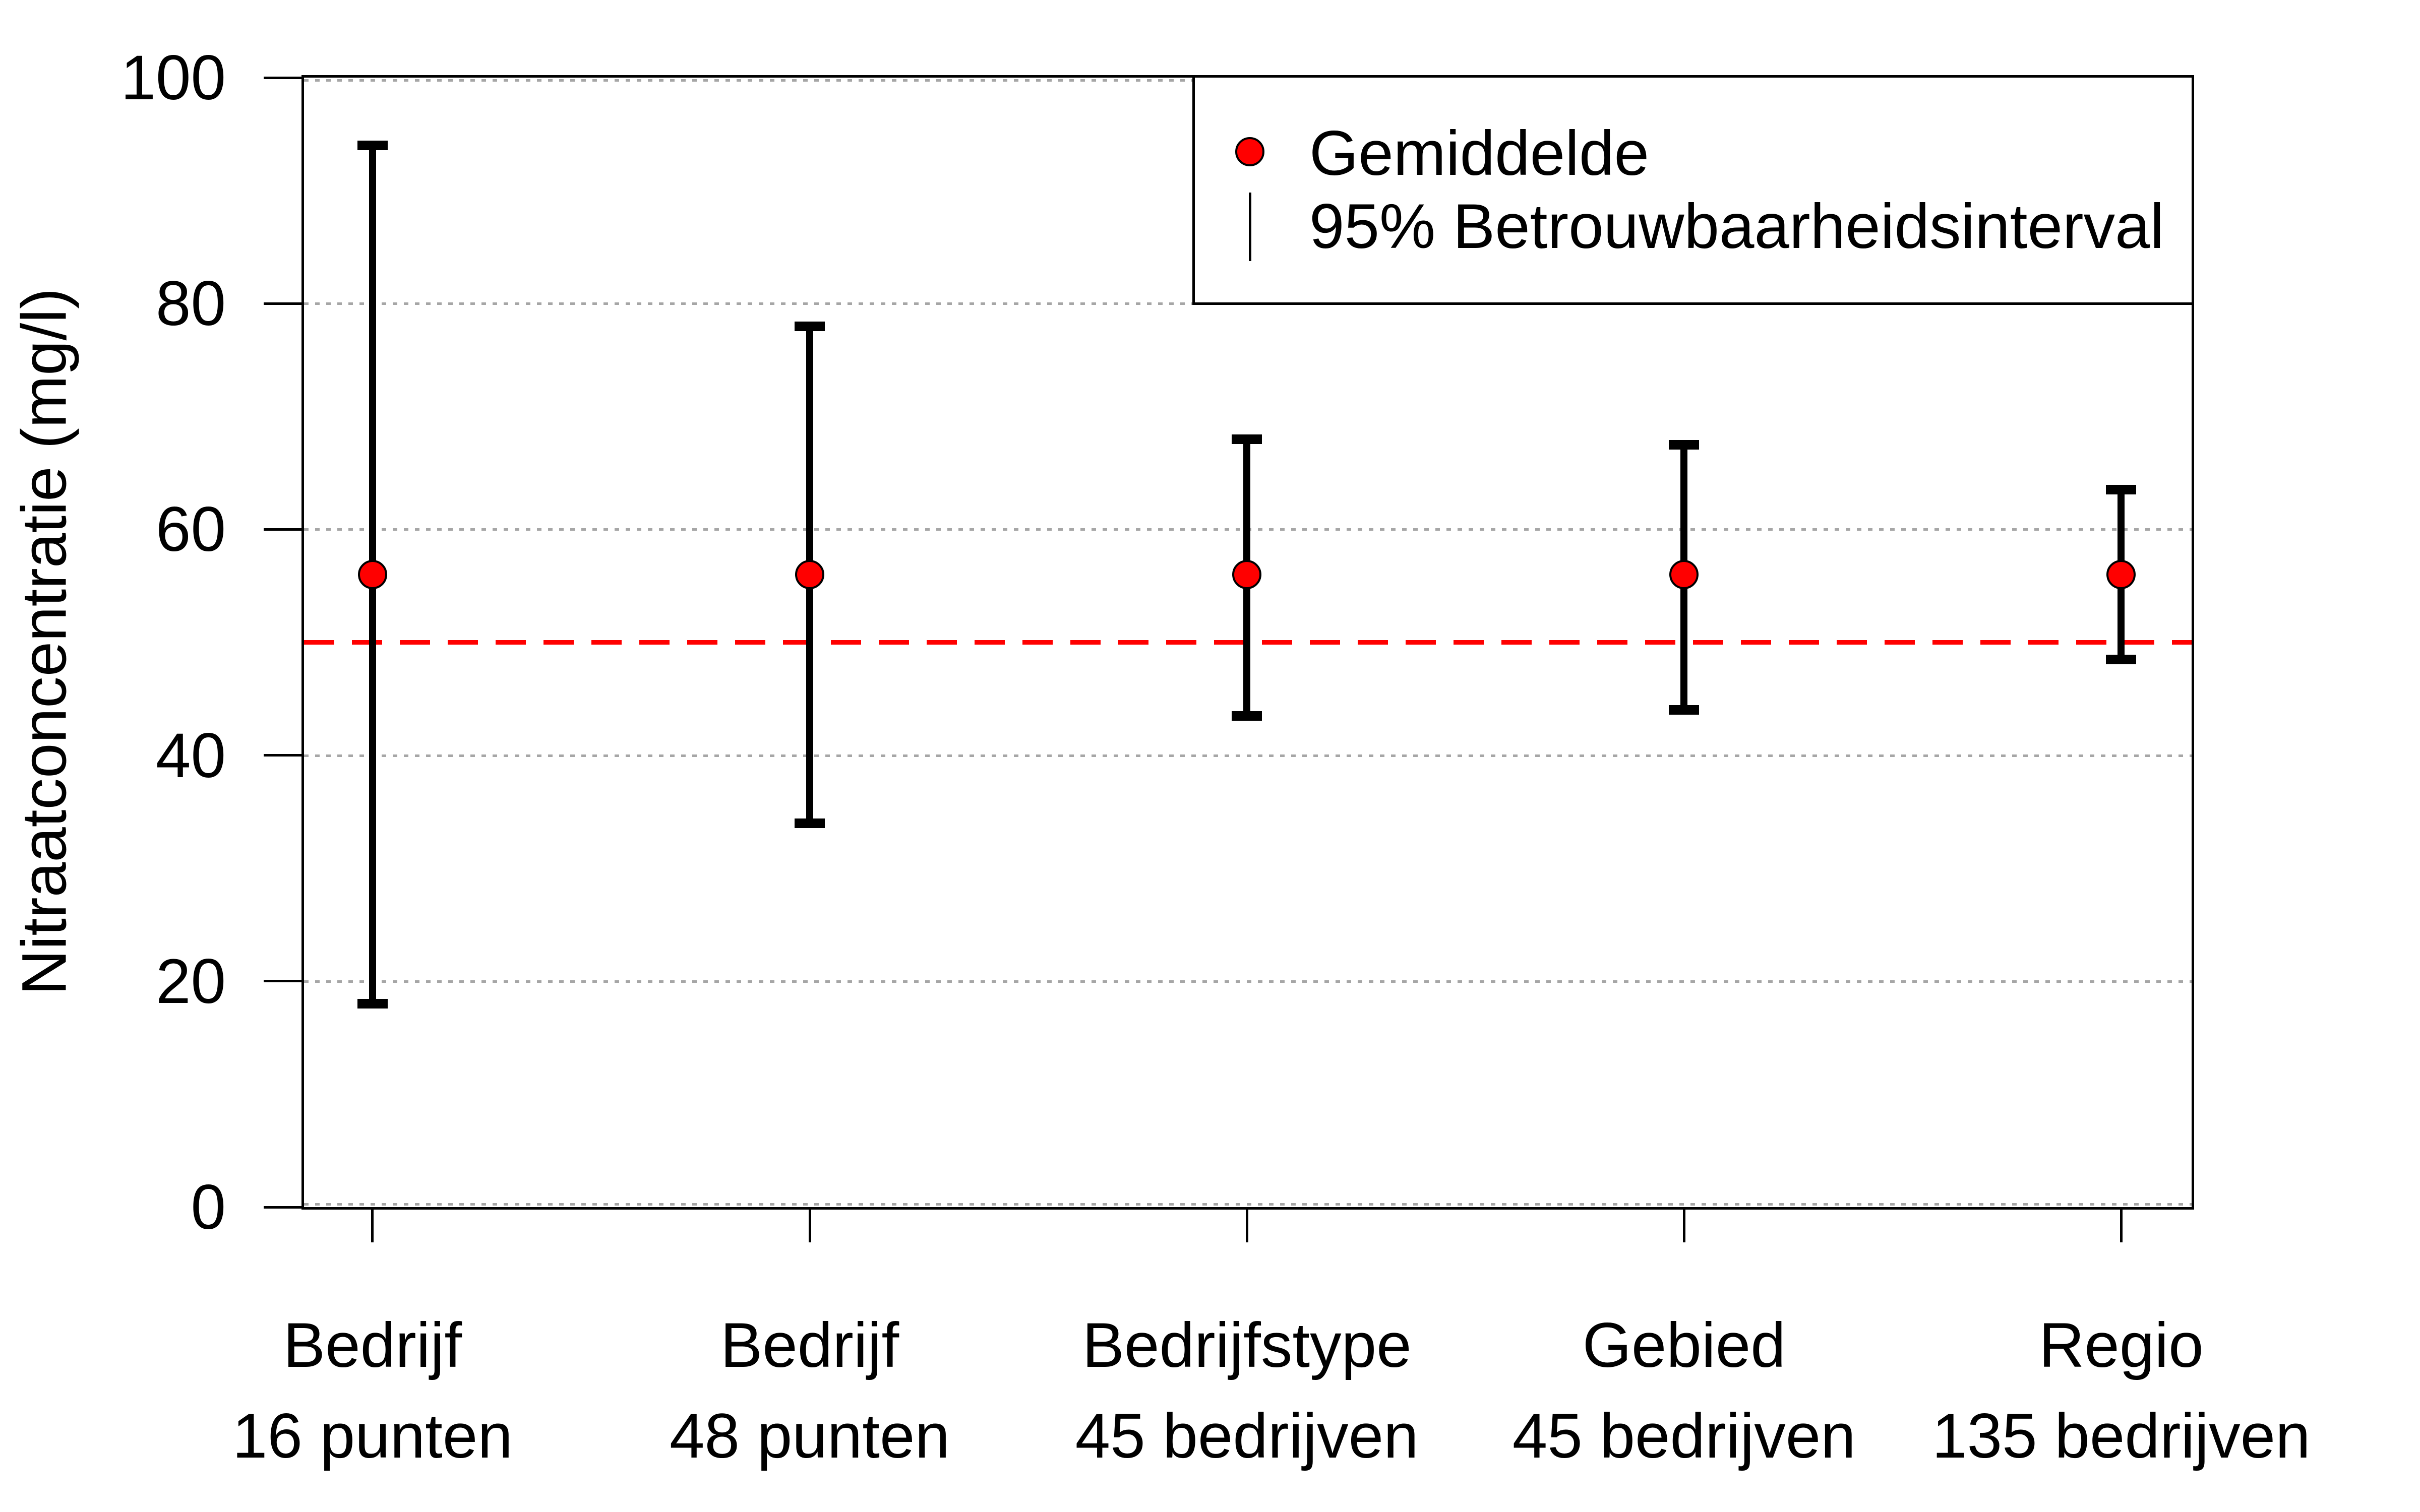 This screenshot has width=2420, height=1512. I want to click on x-category-label-line2: 135 bedrijven, so click(2121, 1436).